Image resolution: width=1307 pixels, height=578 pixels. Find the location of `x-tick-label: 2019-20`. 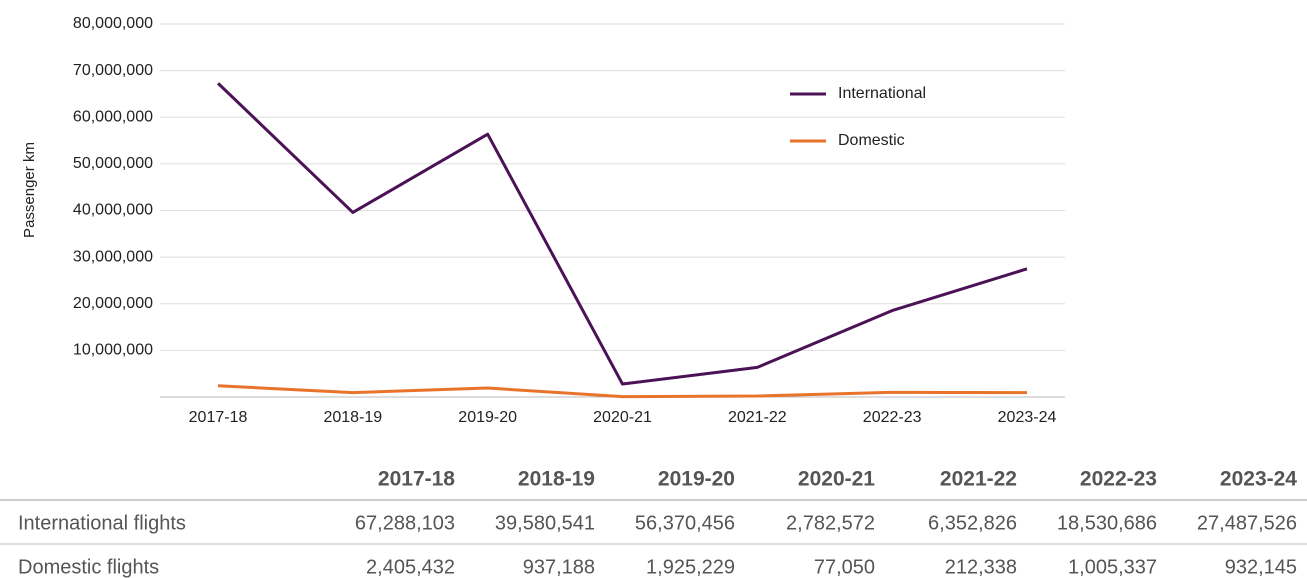

x-tick-label: 2019-20 is located at coordinates (487, 417).